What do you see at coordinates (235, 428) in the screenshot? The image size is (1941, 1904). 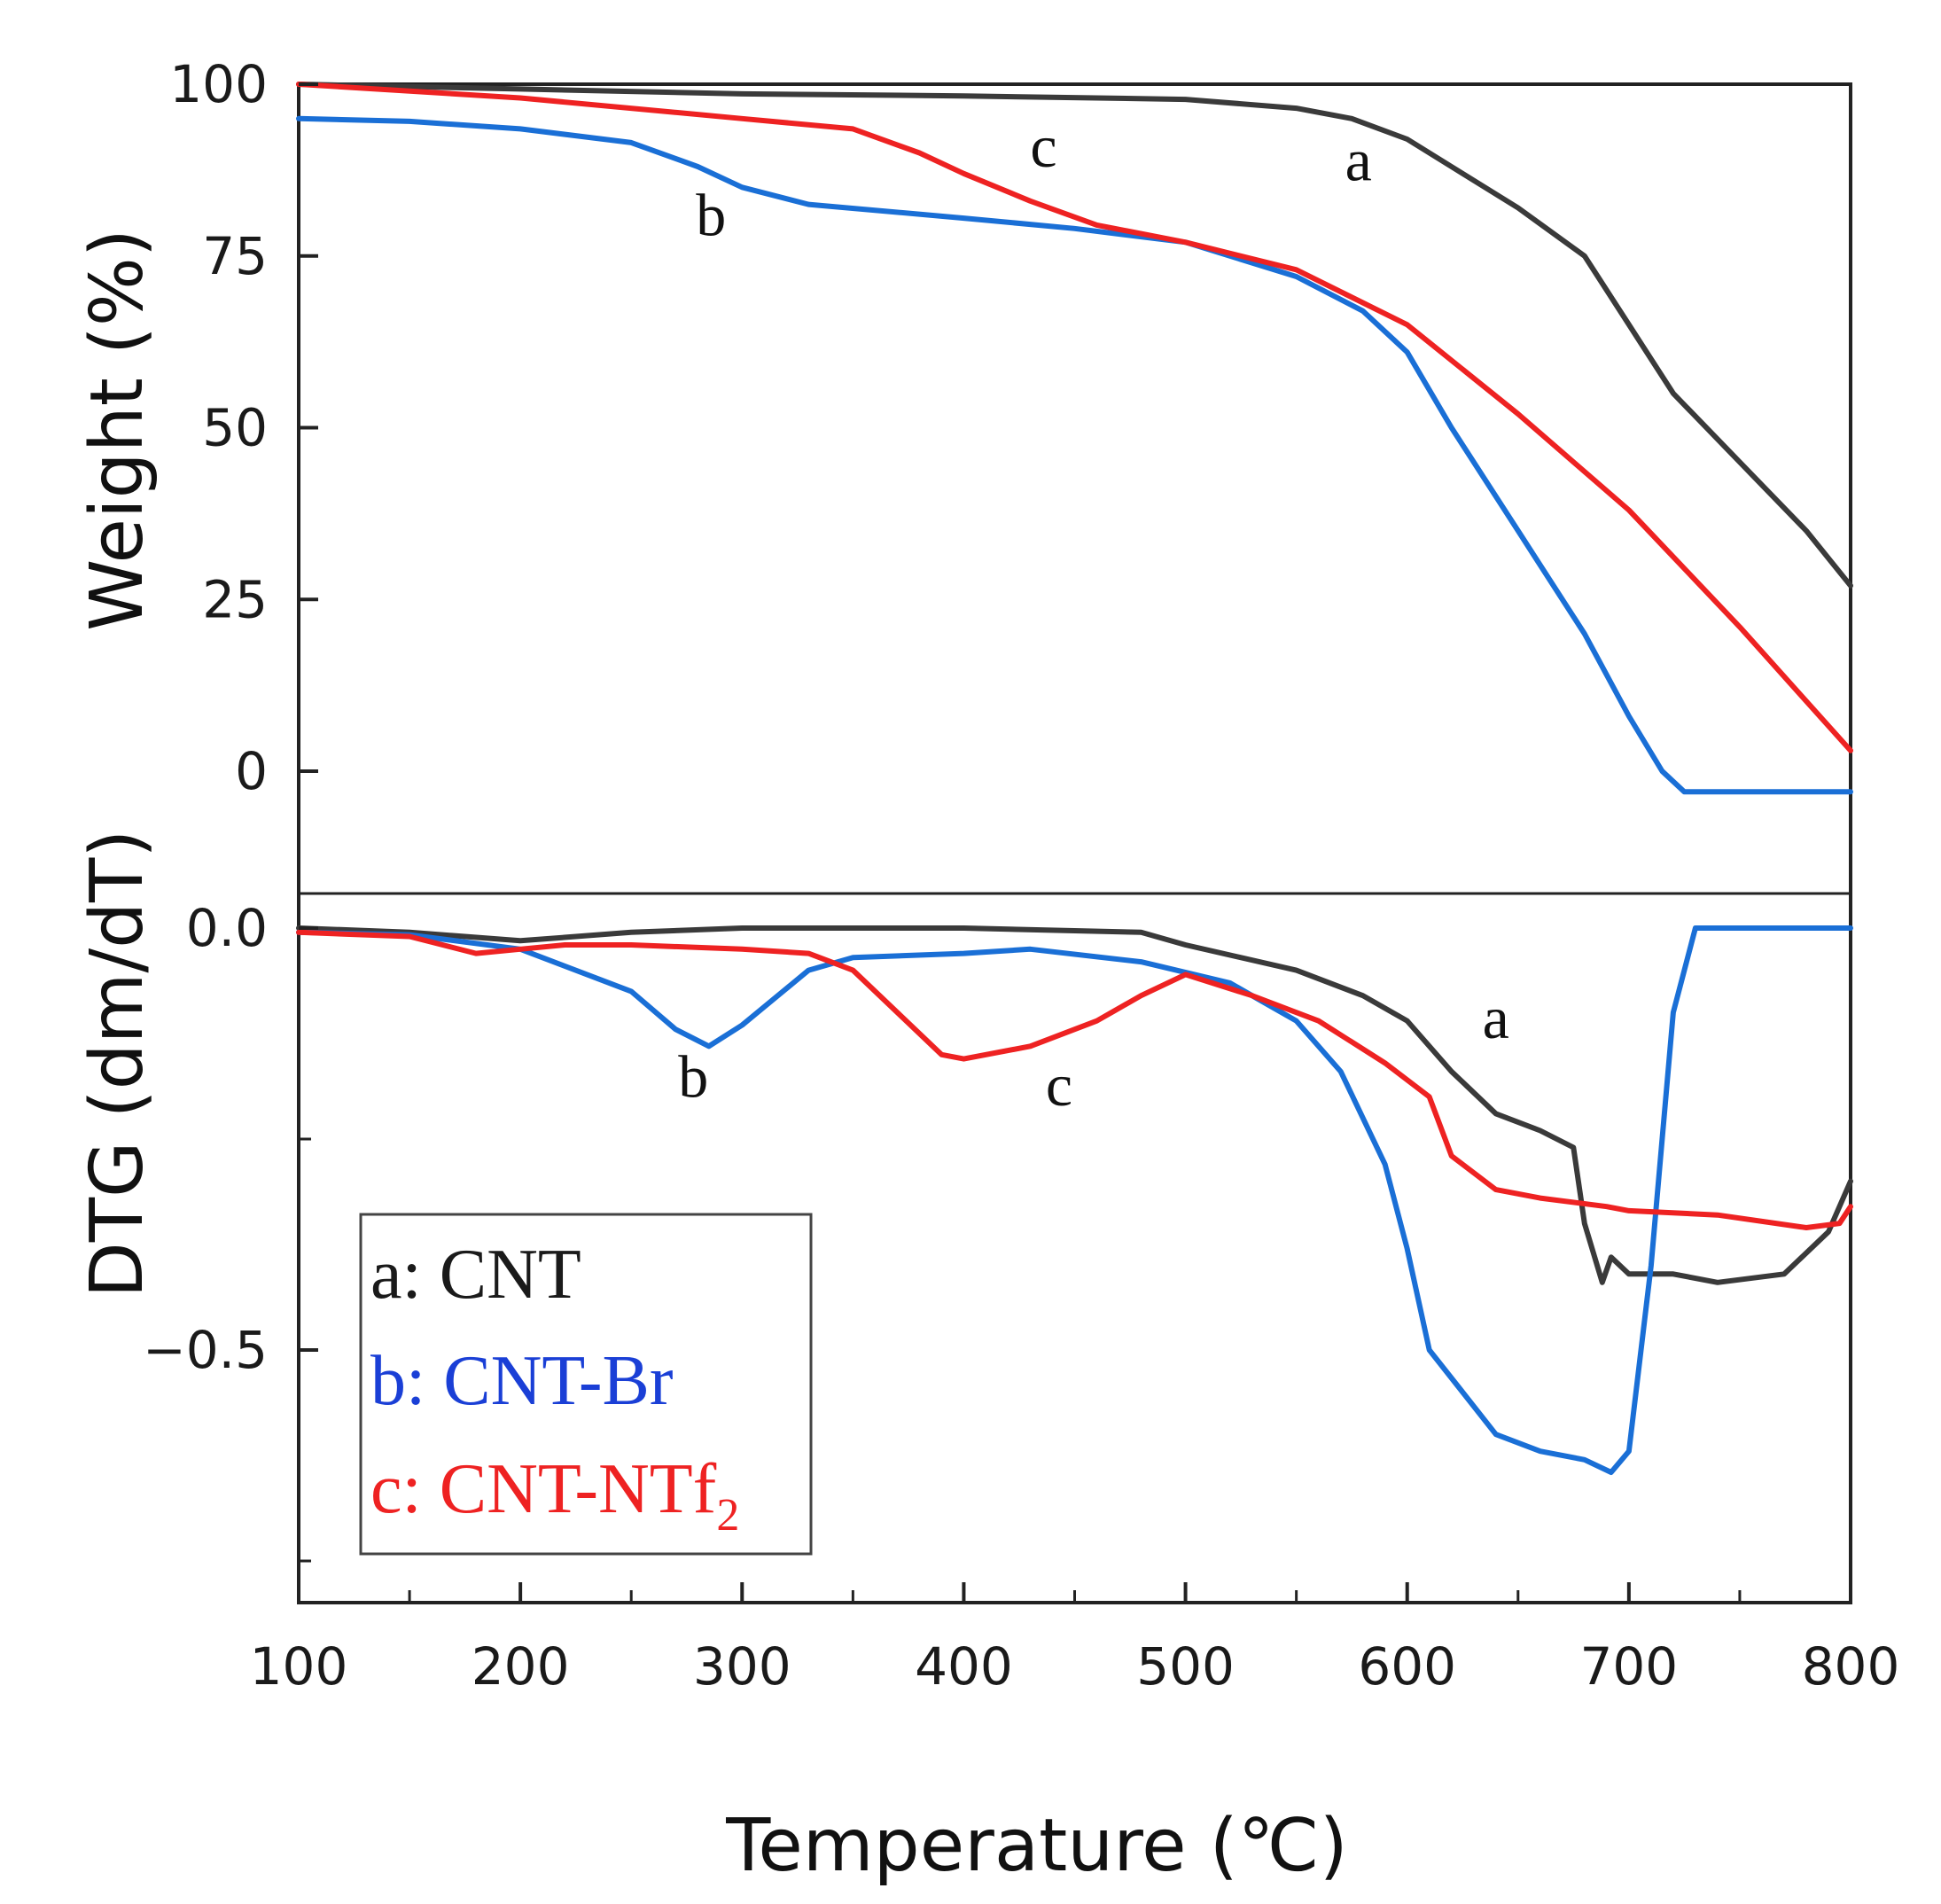 I see `top-ytick-label: 50` at bounding box center [235, 428].